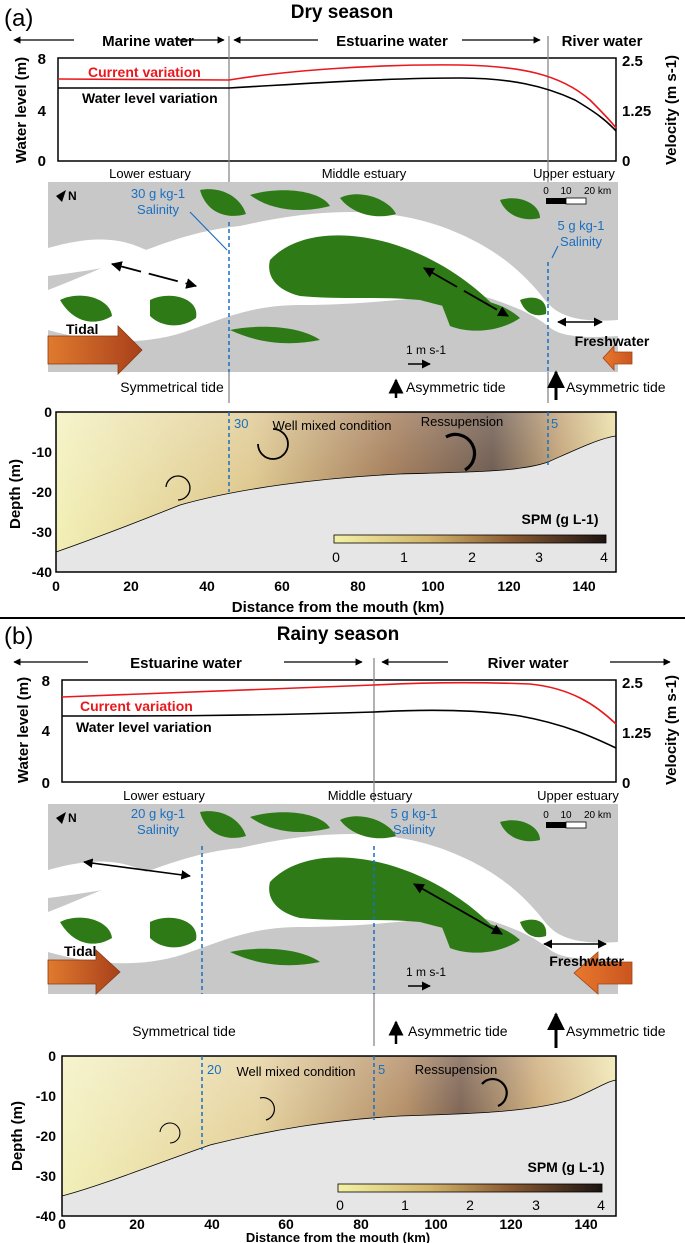 The height and width of the screenshot is (1243, 685). I want to click on distance-tick: 40, so click(207, 586).